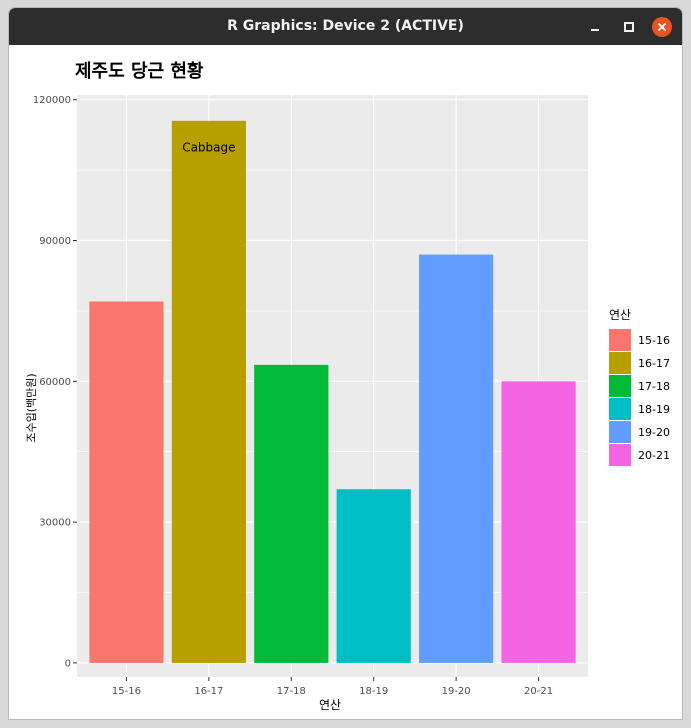 The width and height of the screenshot is (691, 728). What do you see at coordinates (654, 363) in the screenshot?
I see `legend-label: 16-17` at bounding box center [654, 363].